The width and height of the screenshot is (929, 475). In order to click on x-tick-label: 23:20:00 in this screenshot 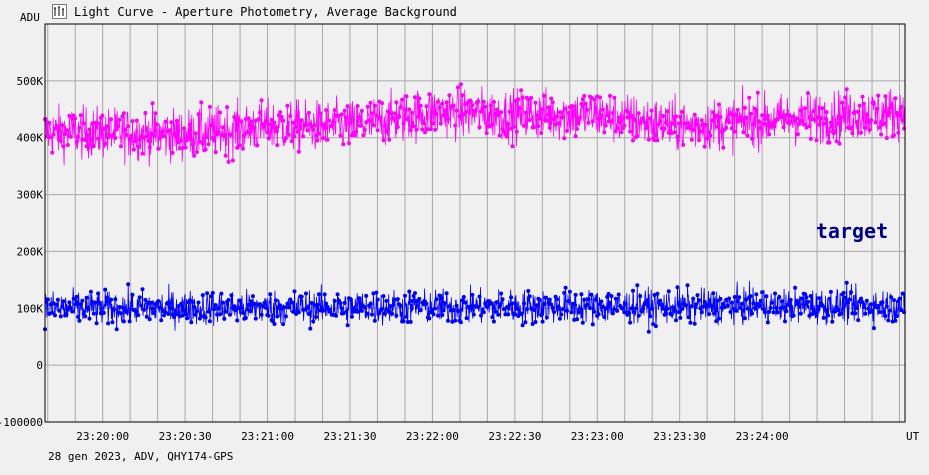, I will do `click(102, 436)`.